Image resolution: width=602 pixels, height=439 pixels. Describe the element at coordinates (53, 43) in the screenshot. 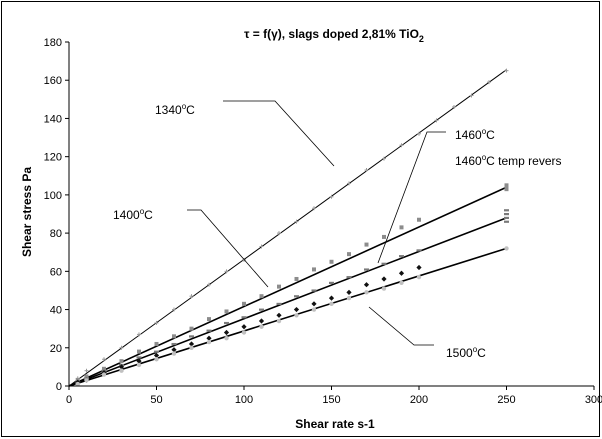

I see `y-tick-label: 180` at that location.